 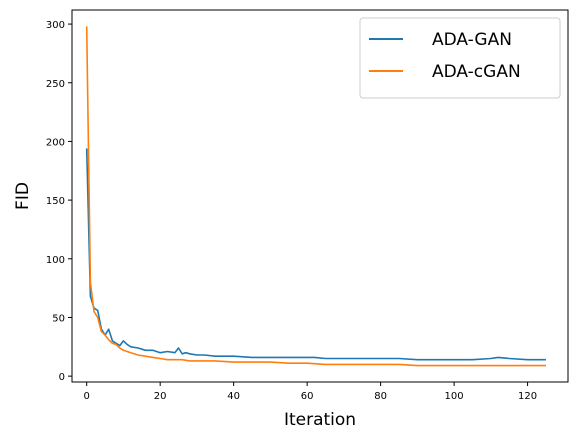 What do you see at coordinates (55, 201) in the screenshot?
I see `y-tick-label: 150` at bounding box center [55, 201].